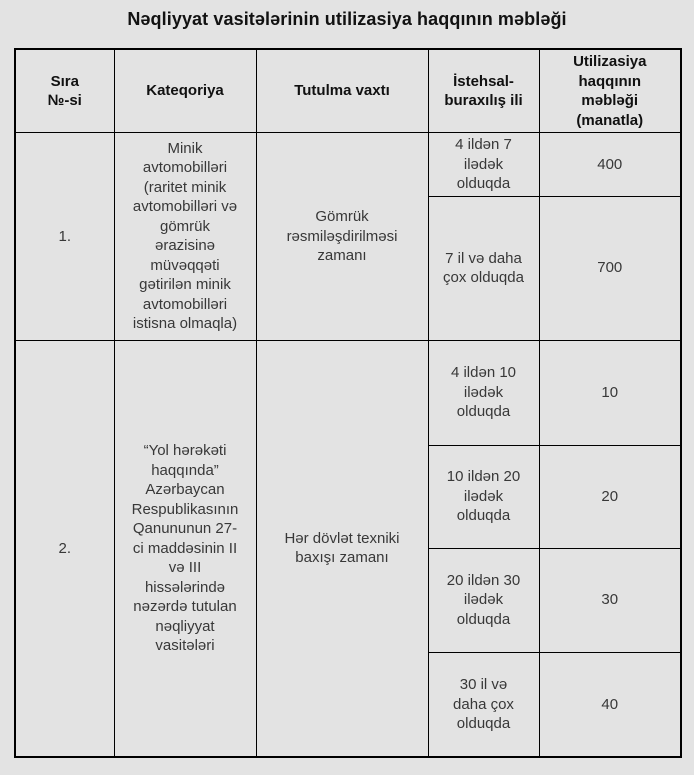 The width and height of the screenshot is (694, 775). Describe the element at coordinates (483, 704) in the screenshot. I see `age-range-cell: 30 il və daha çox olduqda` at that location.